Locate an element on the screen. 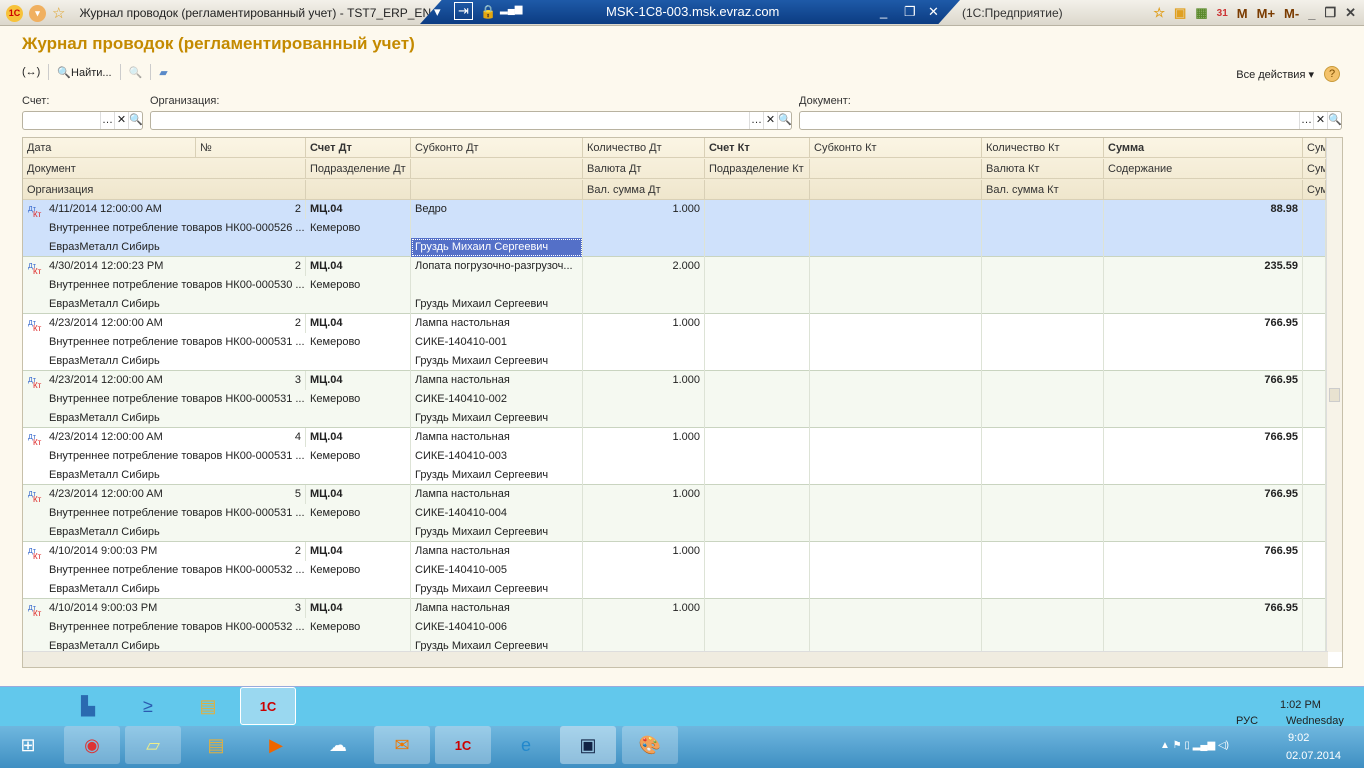  cell-sub2: СИКЕ-140410-002 is located at coordinates (497, 399).